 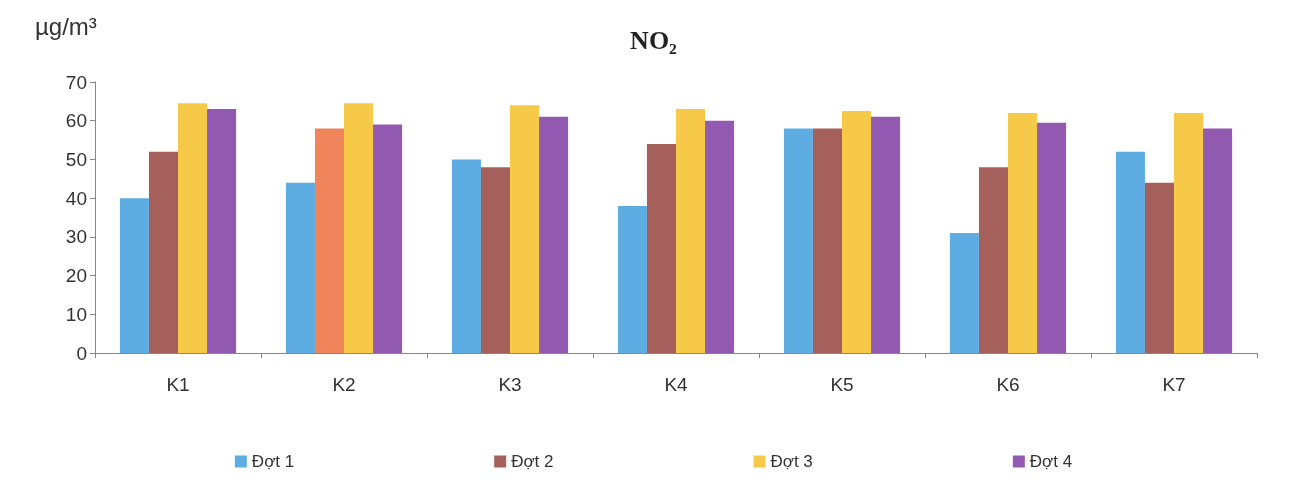 I want to click on legend-label: Đợt 2, so click(x=532, y=461).